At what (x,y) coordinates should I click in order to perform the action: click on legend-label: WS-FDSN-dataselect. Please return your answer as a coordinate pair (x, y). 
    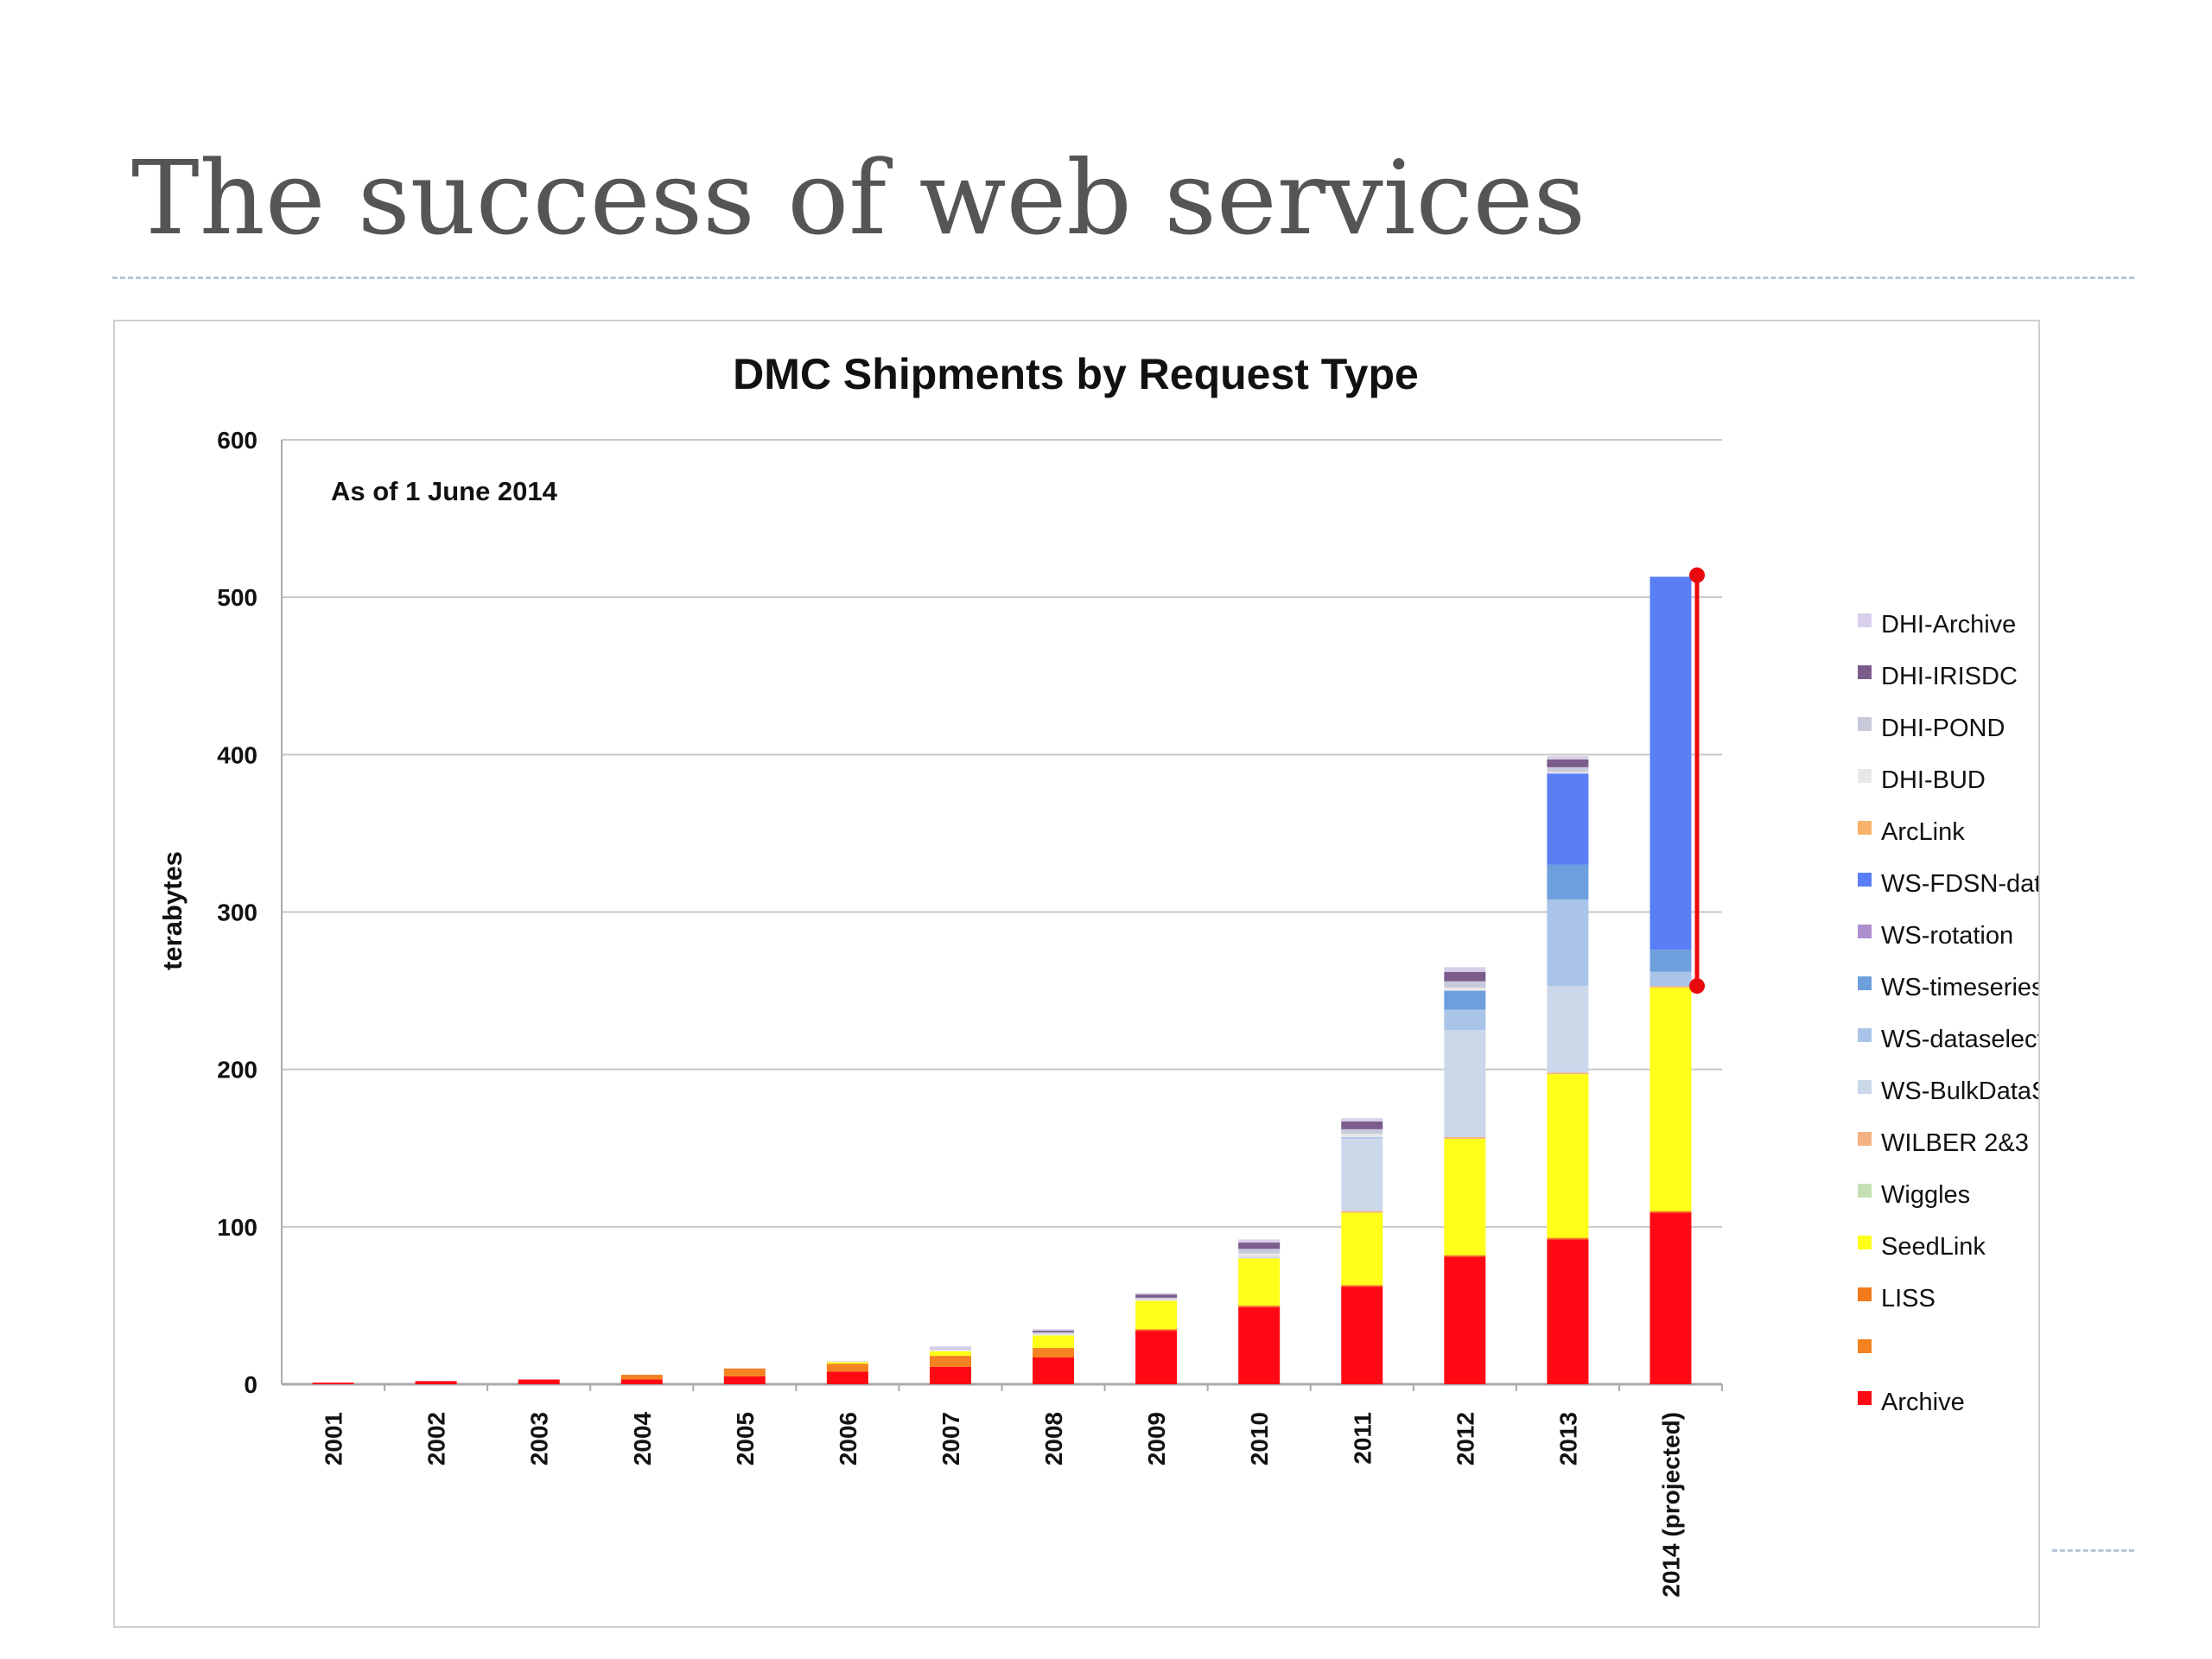
    Looking at the image, I should click on (1959, 884).